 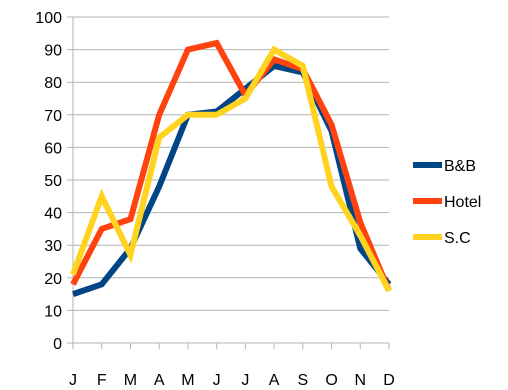 I want to click on y-tick-label: 80, so click(x=53, y=83).